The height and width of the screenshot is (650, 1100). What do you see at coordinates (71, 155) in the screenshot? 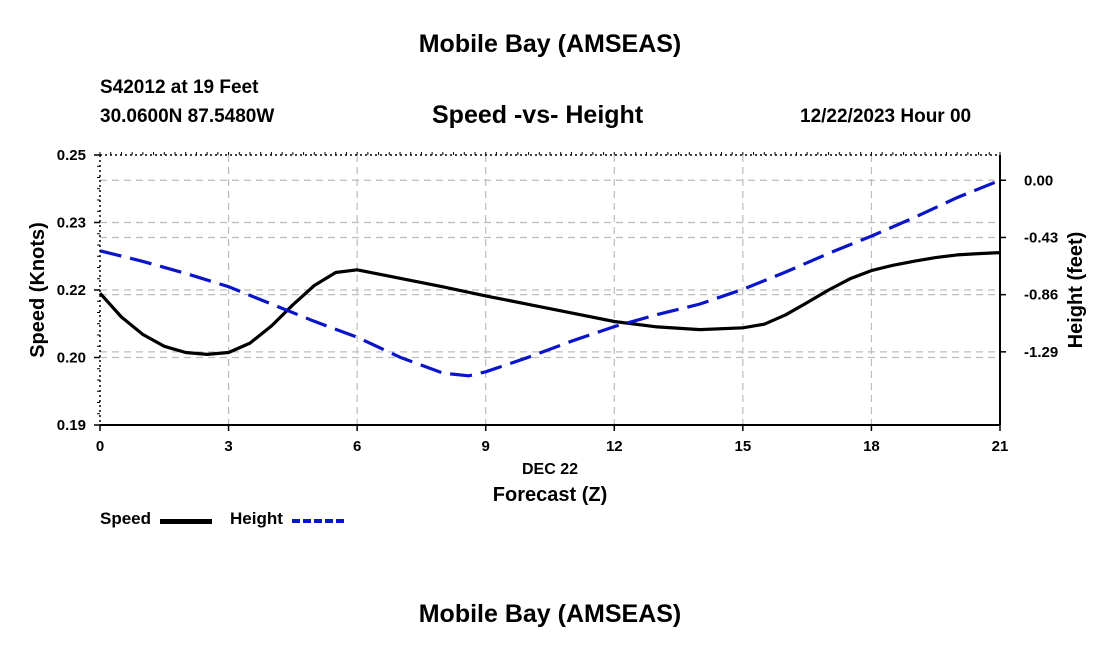
I see `left-axis-tick-label: 0.25` at bounding box center [71, 155].